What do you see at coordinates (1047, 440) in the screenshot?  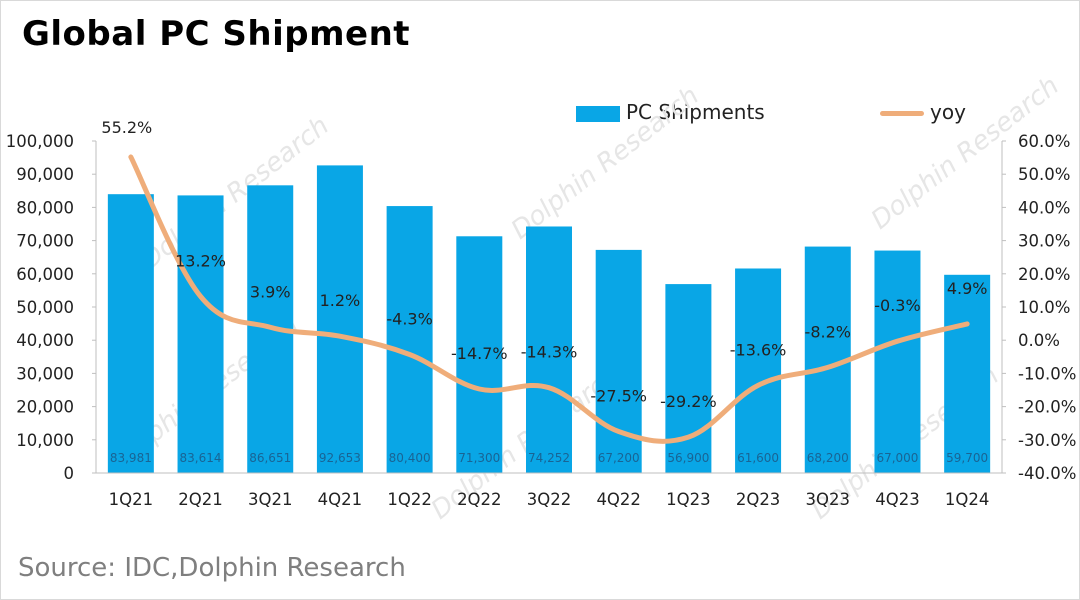 I see `y-right-tick-label: -30.0%` at bounding box center [1047, 440].